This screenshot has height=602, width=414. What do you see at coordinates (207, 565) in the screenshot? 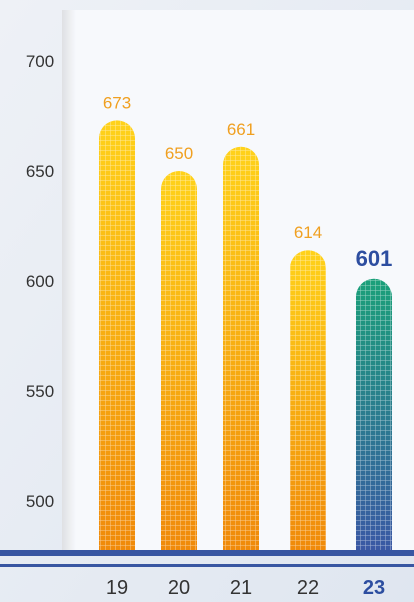
I see `baseline-thin` at bounding box center [207, 565].